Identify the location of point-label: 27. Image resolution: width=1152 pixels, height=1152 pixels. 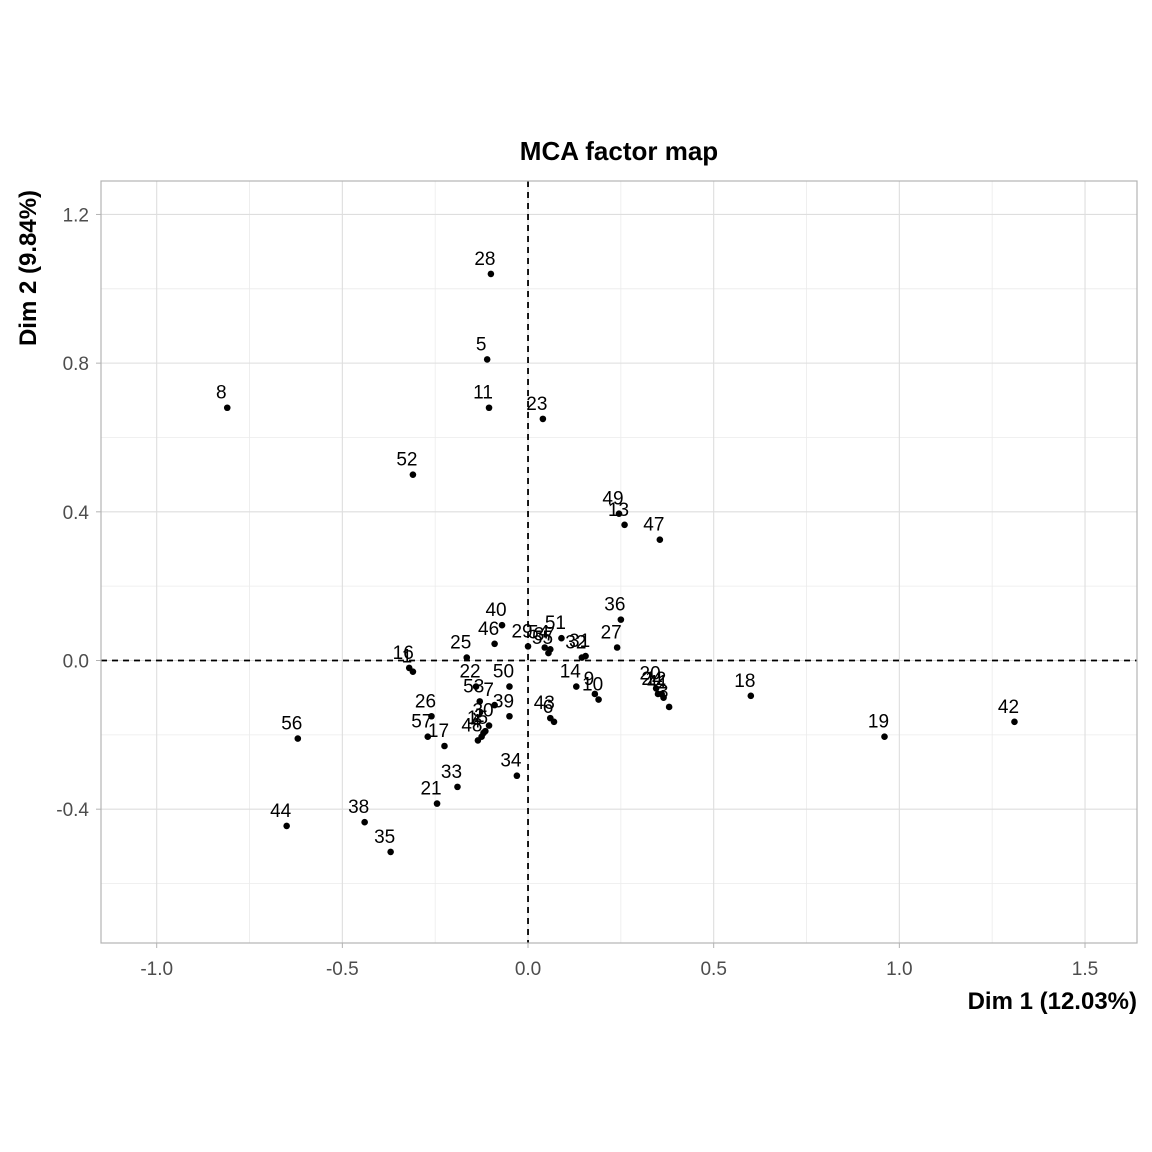
(611, 632).